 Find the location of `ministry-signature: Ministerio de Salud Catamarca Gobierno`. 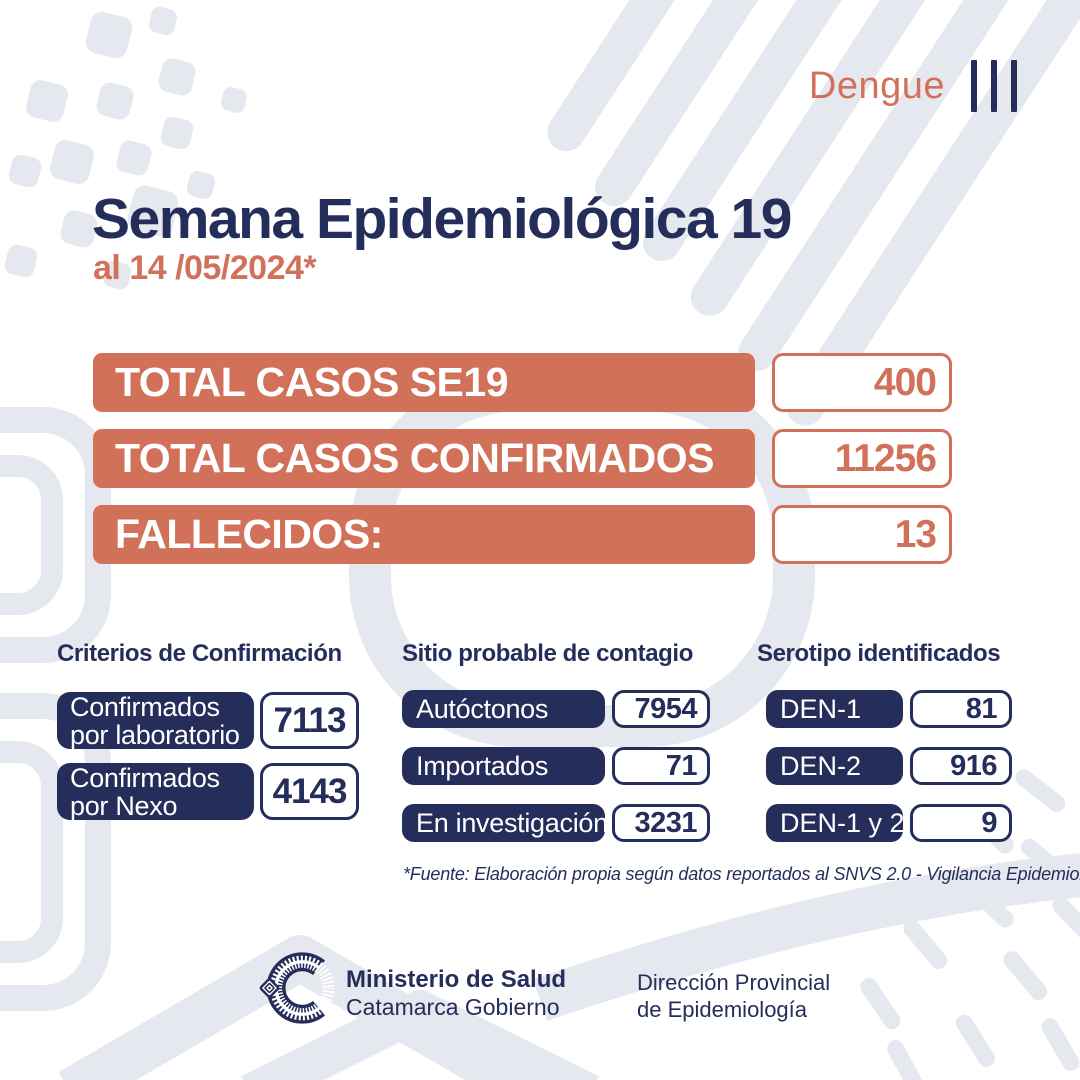

ministry-signature: Ministerio de Salud Catamarca Gobierno is located at coordinates (456, 993).